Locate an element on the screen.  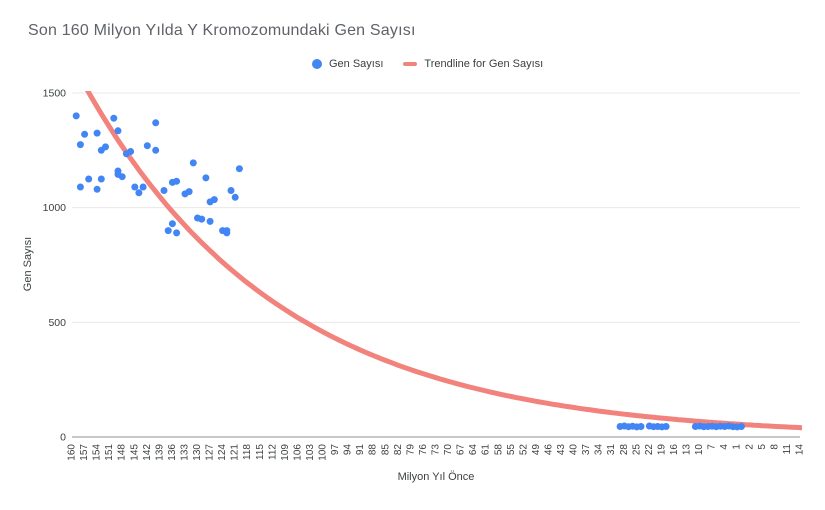
x-tick-label: 136 is located at coordinates (172, 452).